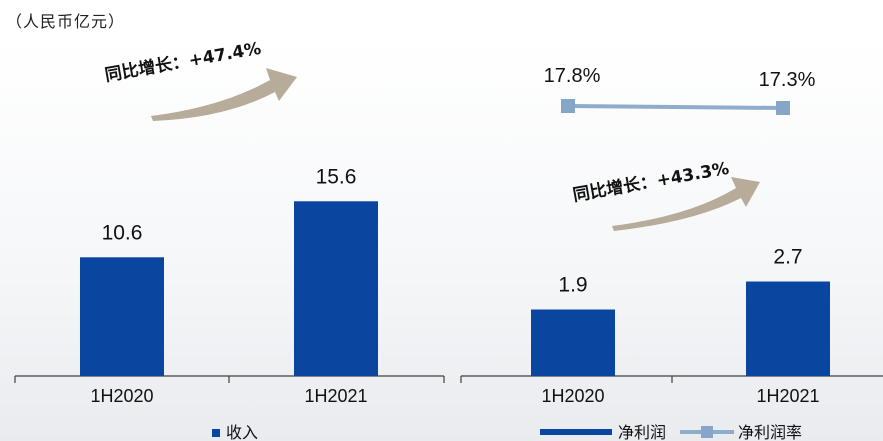 Image resolution: width=883 pixels, height=441 pixels. Describe the element at coordinates (572, 285) in the screenshot. I see `net-profit-data-label-1H2020: 1.9` at that location.